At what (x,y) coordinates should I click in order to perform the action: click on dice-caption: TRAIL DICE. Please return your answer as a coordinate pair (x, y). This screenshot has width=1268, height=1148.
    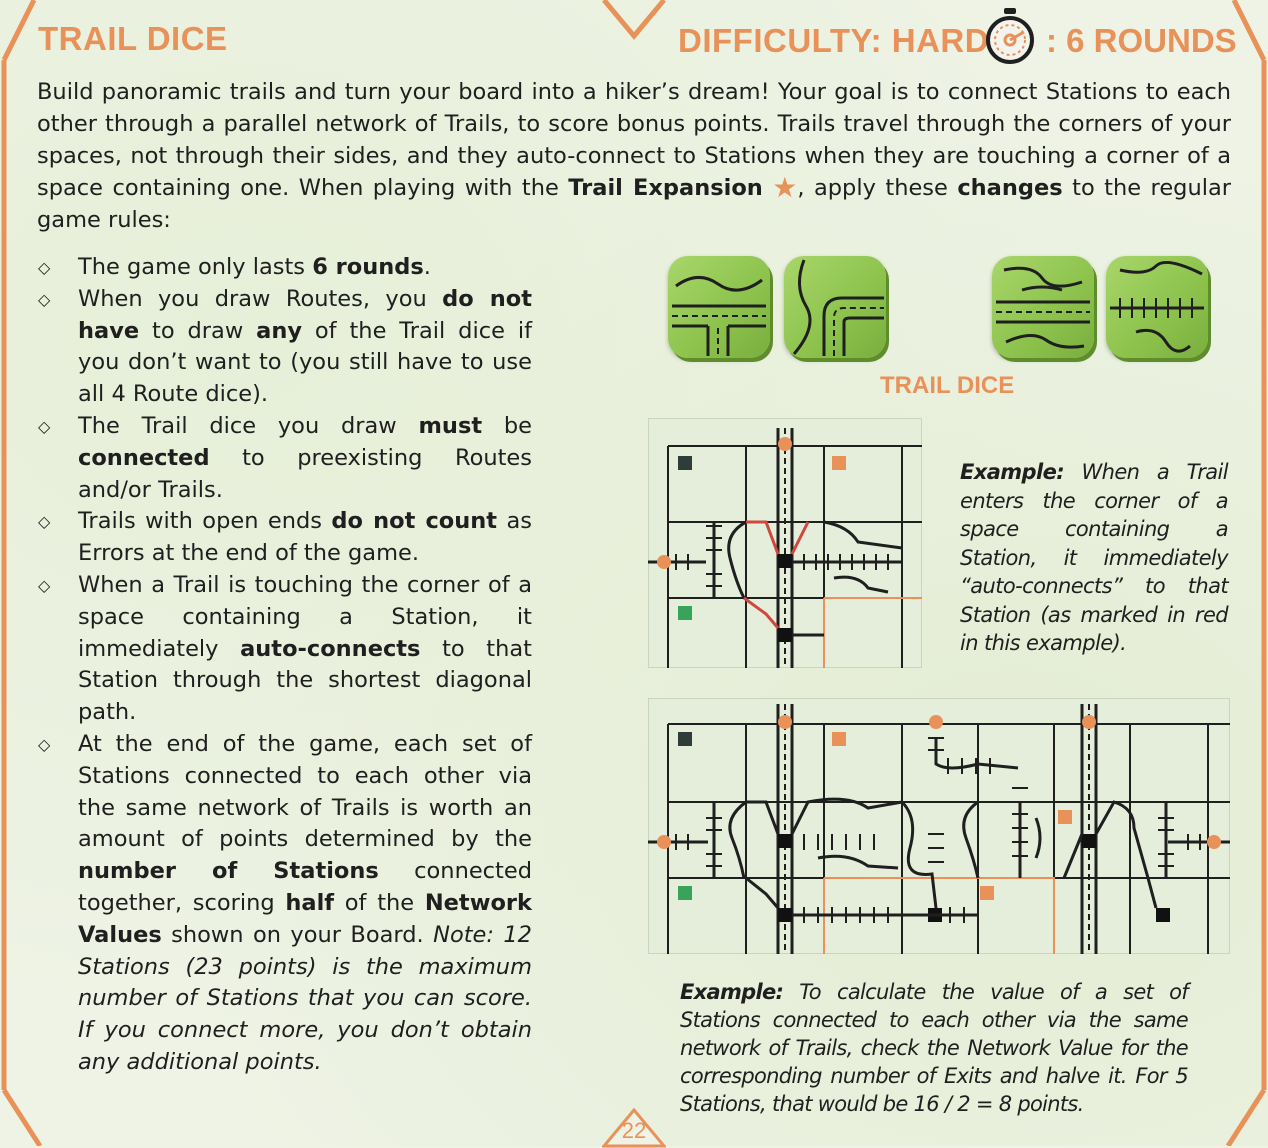
    Looking at the image, I should click on (947, 385).